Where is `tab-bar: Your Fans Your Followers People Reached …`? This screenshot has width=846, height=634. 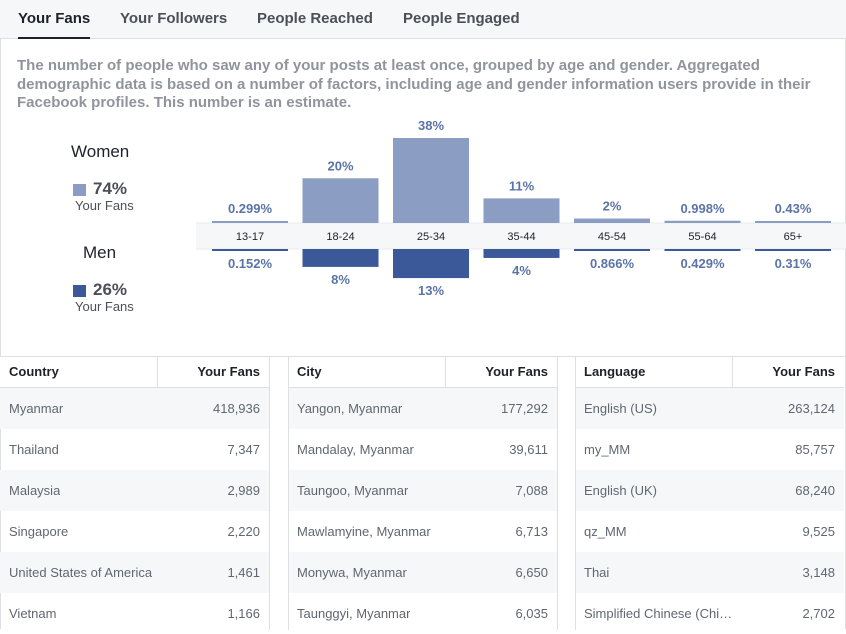 tab-bar: Your Fans Your Followers People Reached … is located at coordinates (423, 19).